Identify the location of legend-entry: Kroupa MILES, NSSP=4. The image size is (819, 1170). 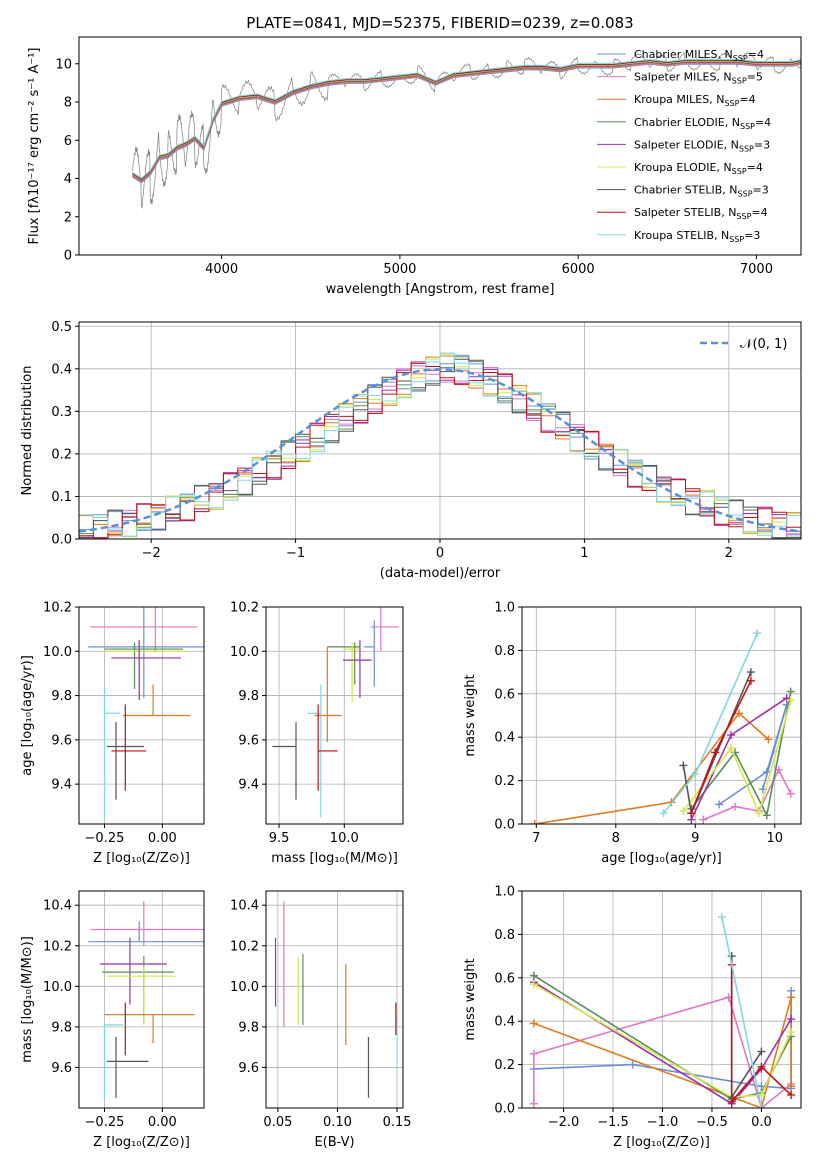
(695, 100).